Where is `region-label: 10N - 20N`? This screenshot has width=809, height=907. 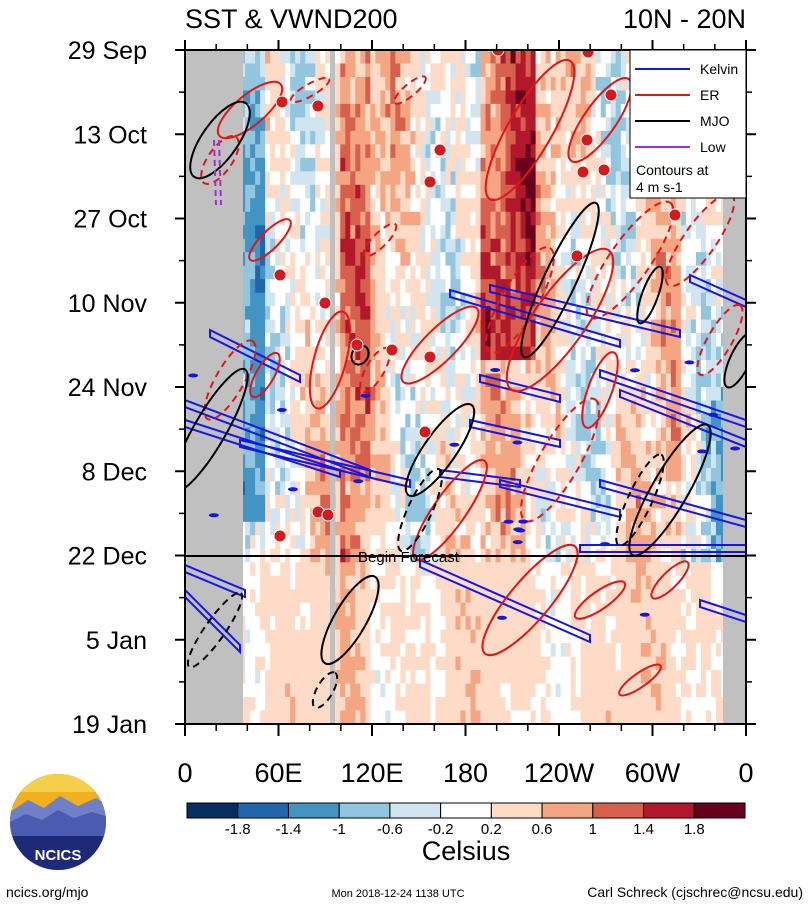 region-label: 10N - 20N is located at coordinates (684, 19).